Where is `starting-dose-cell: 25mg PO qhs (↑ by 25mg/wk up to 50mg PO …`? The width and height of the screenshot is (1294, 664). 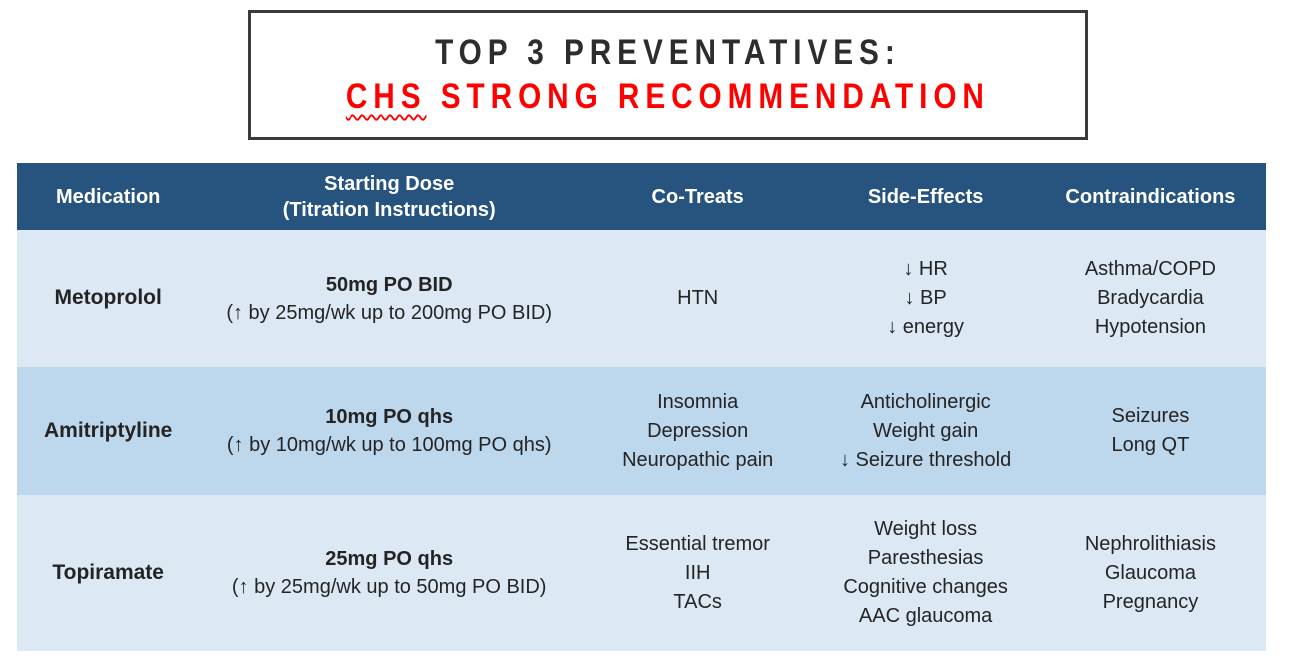
starting-dose-cell: 25mg PO qhs (↑ by 25mg/wk up to 50mg PO … is located at coordinates (389, 573).